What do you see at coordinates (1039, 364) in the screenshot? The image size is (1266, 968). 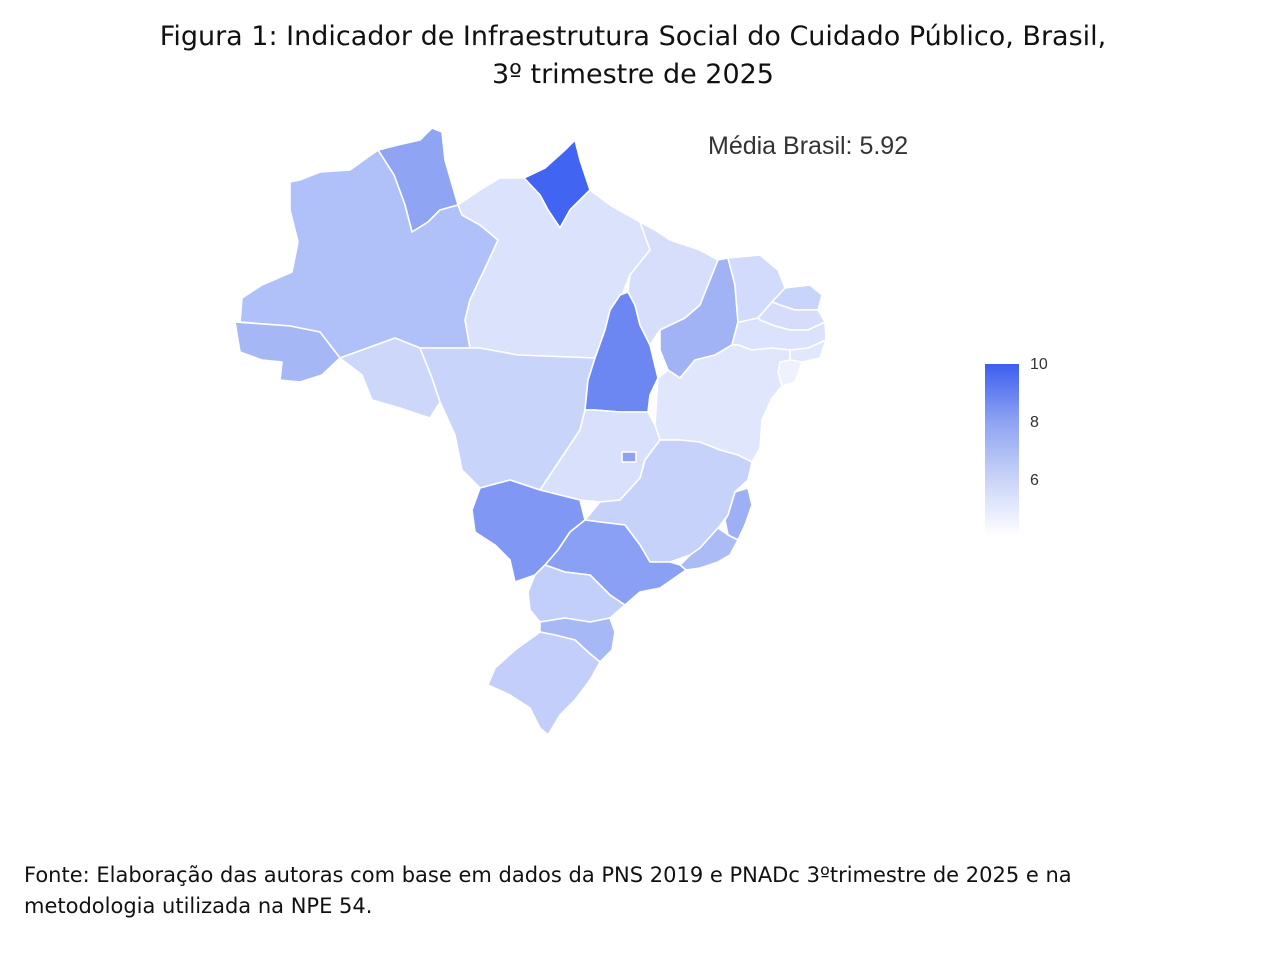 I see `legend-tick-label: 10` at bounding box center [1039, 364].